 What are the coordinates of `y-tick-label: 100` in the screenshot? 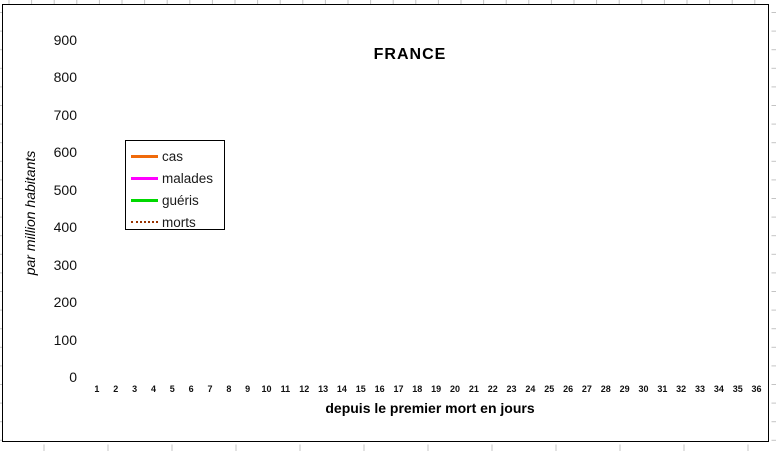 It's located at (65, 339).